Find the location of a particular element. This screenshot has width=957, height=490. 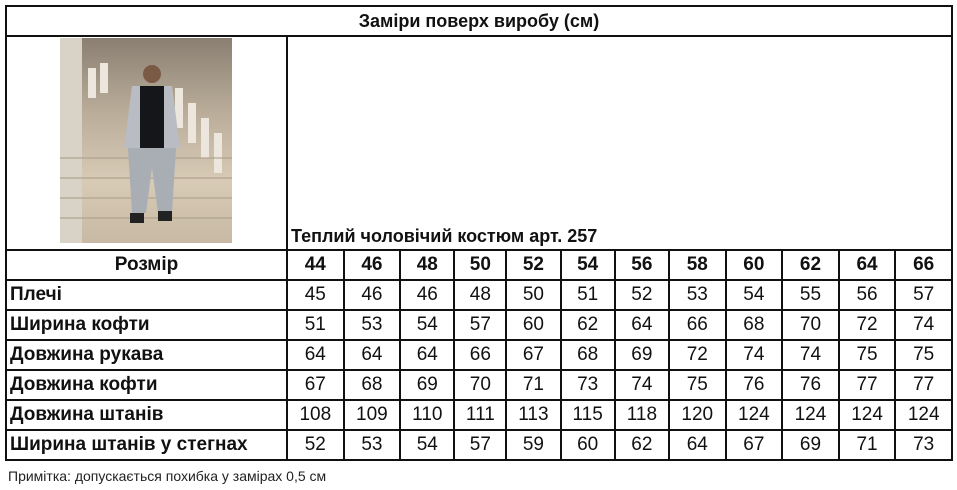

measurement-cell: 115 is located at coordinates (587, 415).